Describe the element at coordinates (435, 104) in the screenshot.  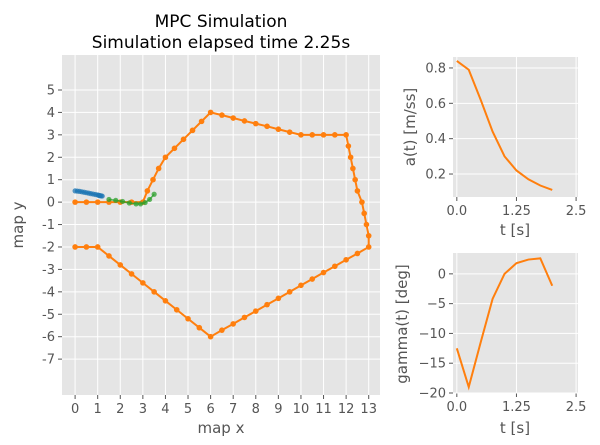
I see `y-tick-label: 0.6` at that location.